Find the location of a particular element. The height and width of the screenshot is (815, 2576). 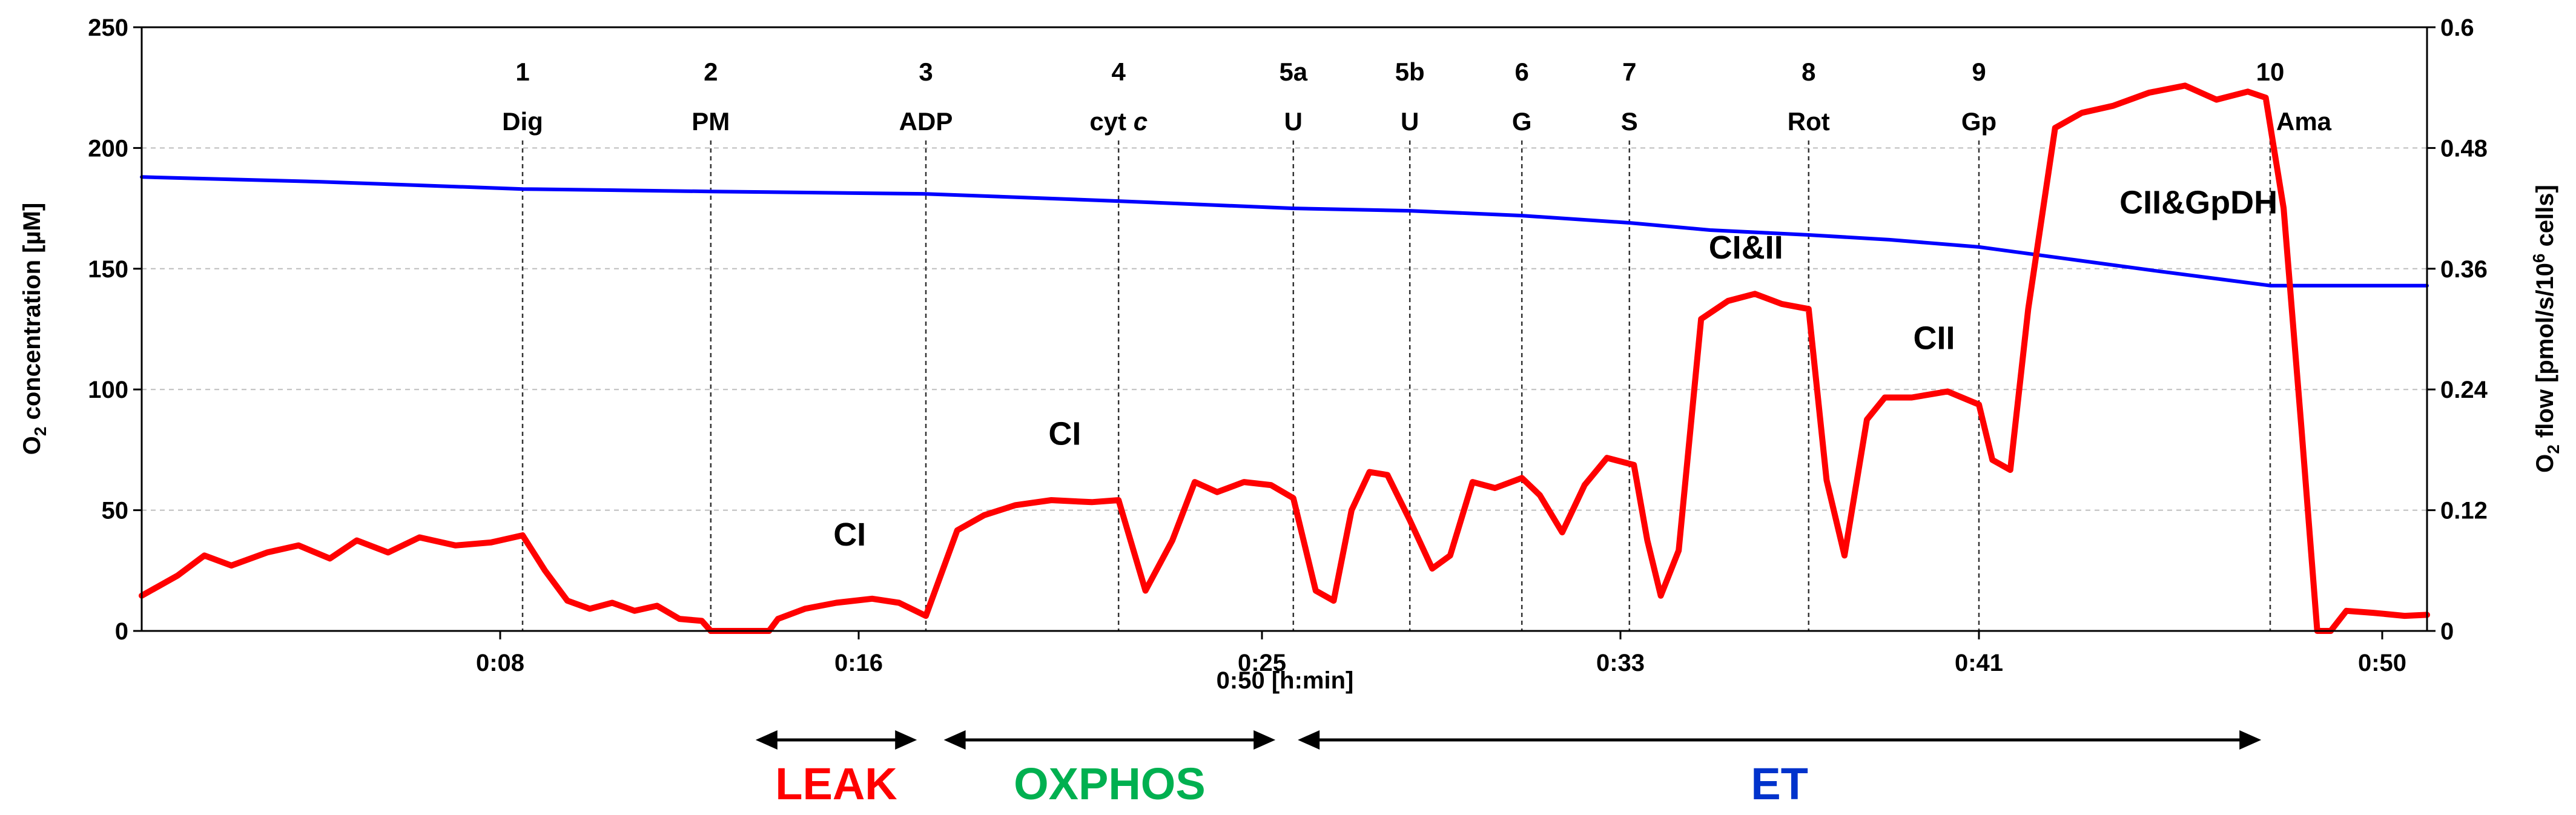

event-label: S is located at coordinates (1629, 121).